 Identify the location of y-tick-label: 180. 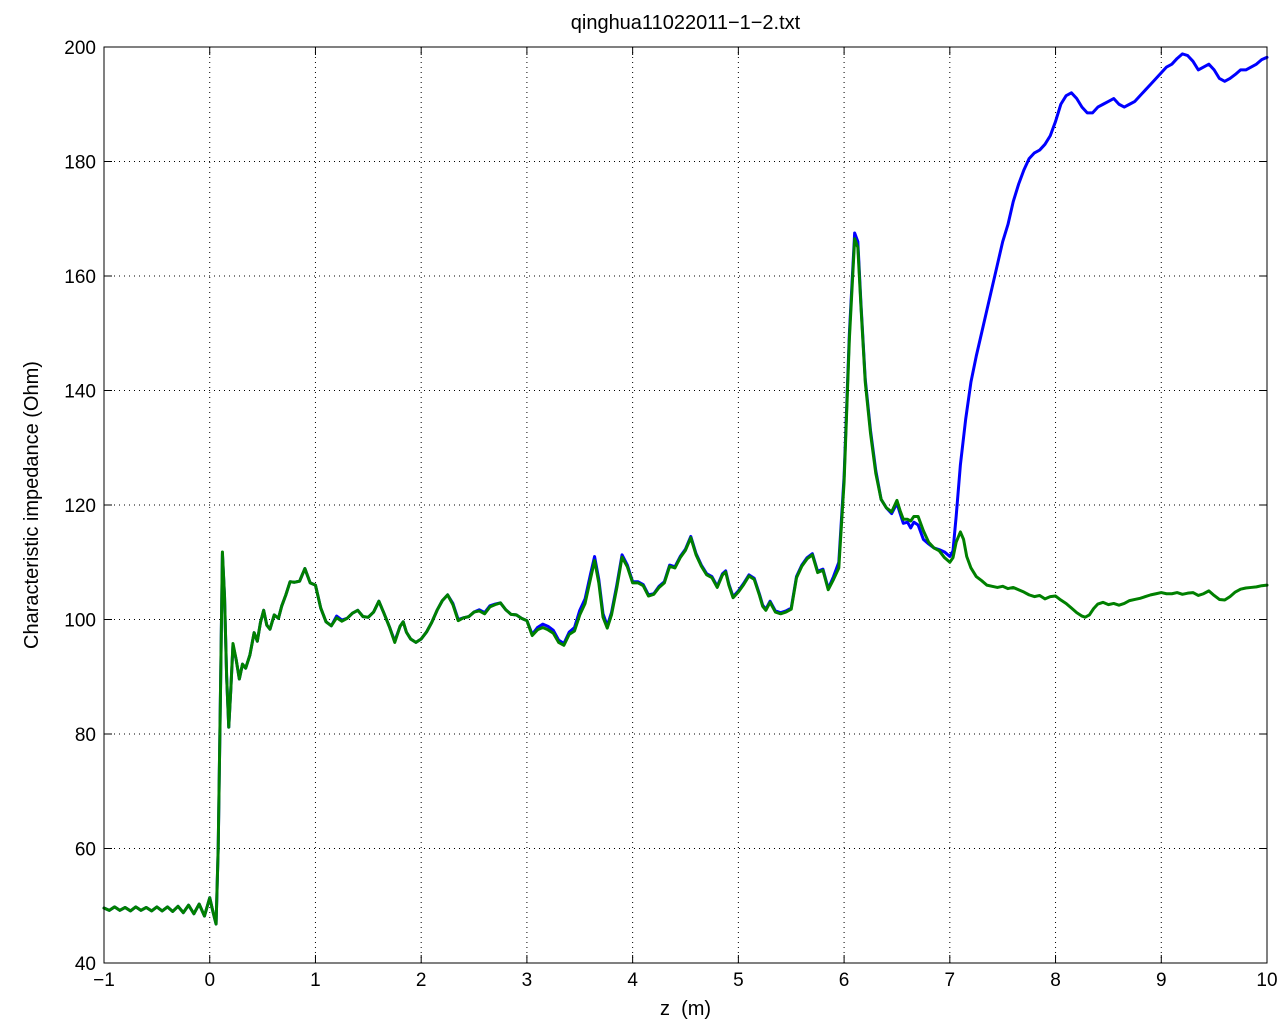
(80, 163).